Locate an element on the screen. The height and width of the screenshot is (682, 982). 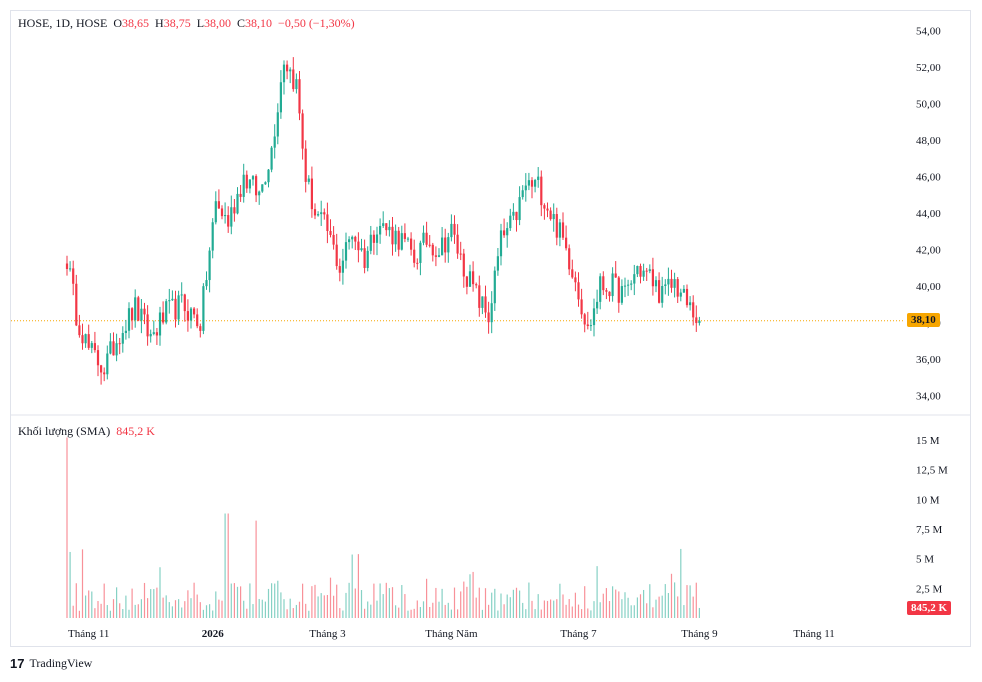
brand: 17 TradingView is located at coordinates (51, 663).